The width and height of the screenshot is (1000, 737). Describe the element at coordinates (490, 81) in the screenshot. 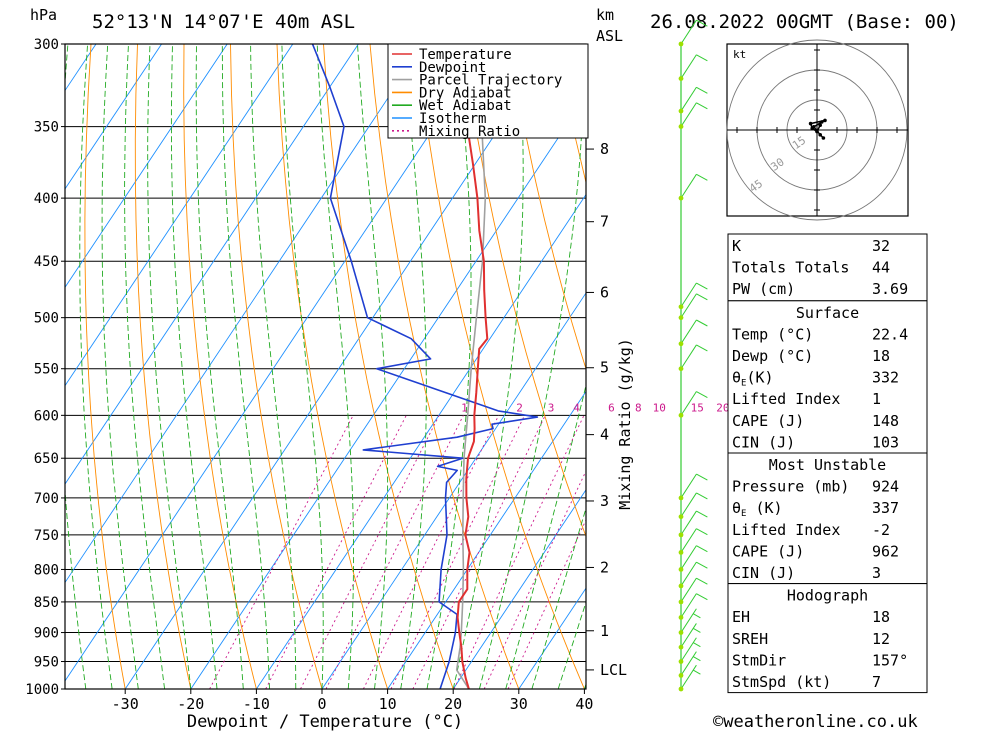

I see `legend-label: Parcel Trajectory` at that location.